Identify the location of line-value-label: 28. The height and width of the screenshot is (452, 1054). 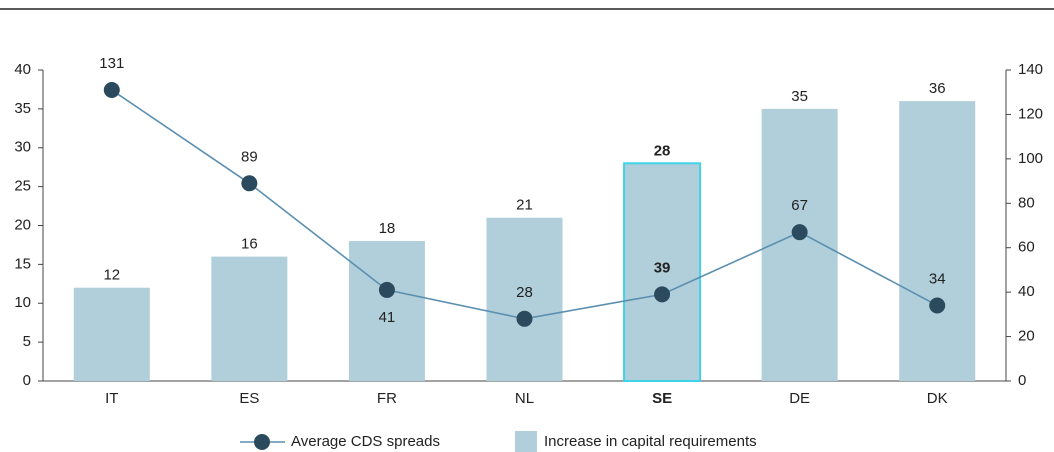
(524, 292).